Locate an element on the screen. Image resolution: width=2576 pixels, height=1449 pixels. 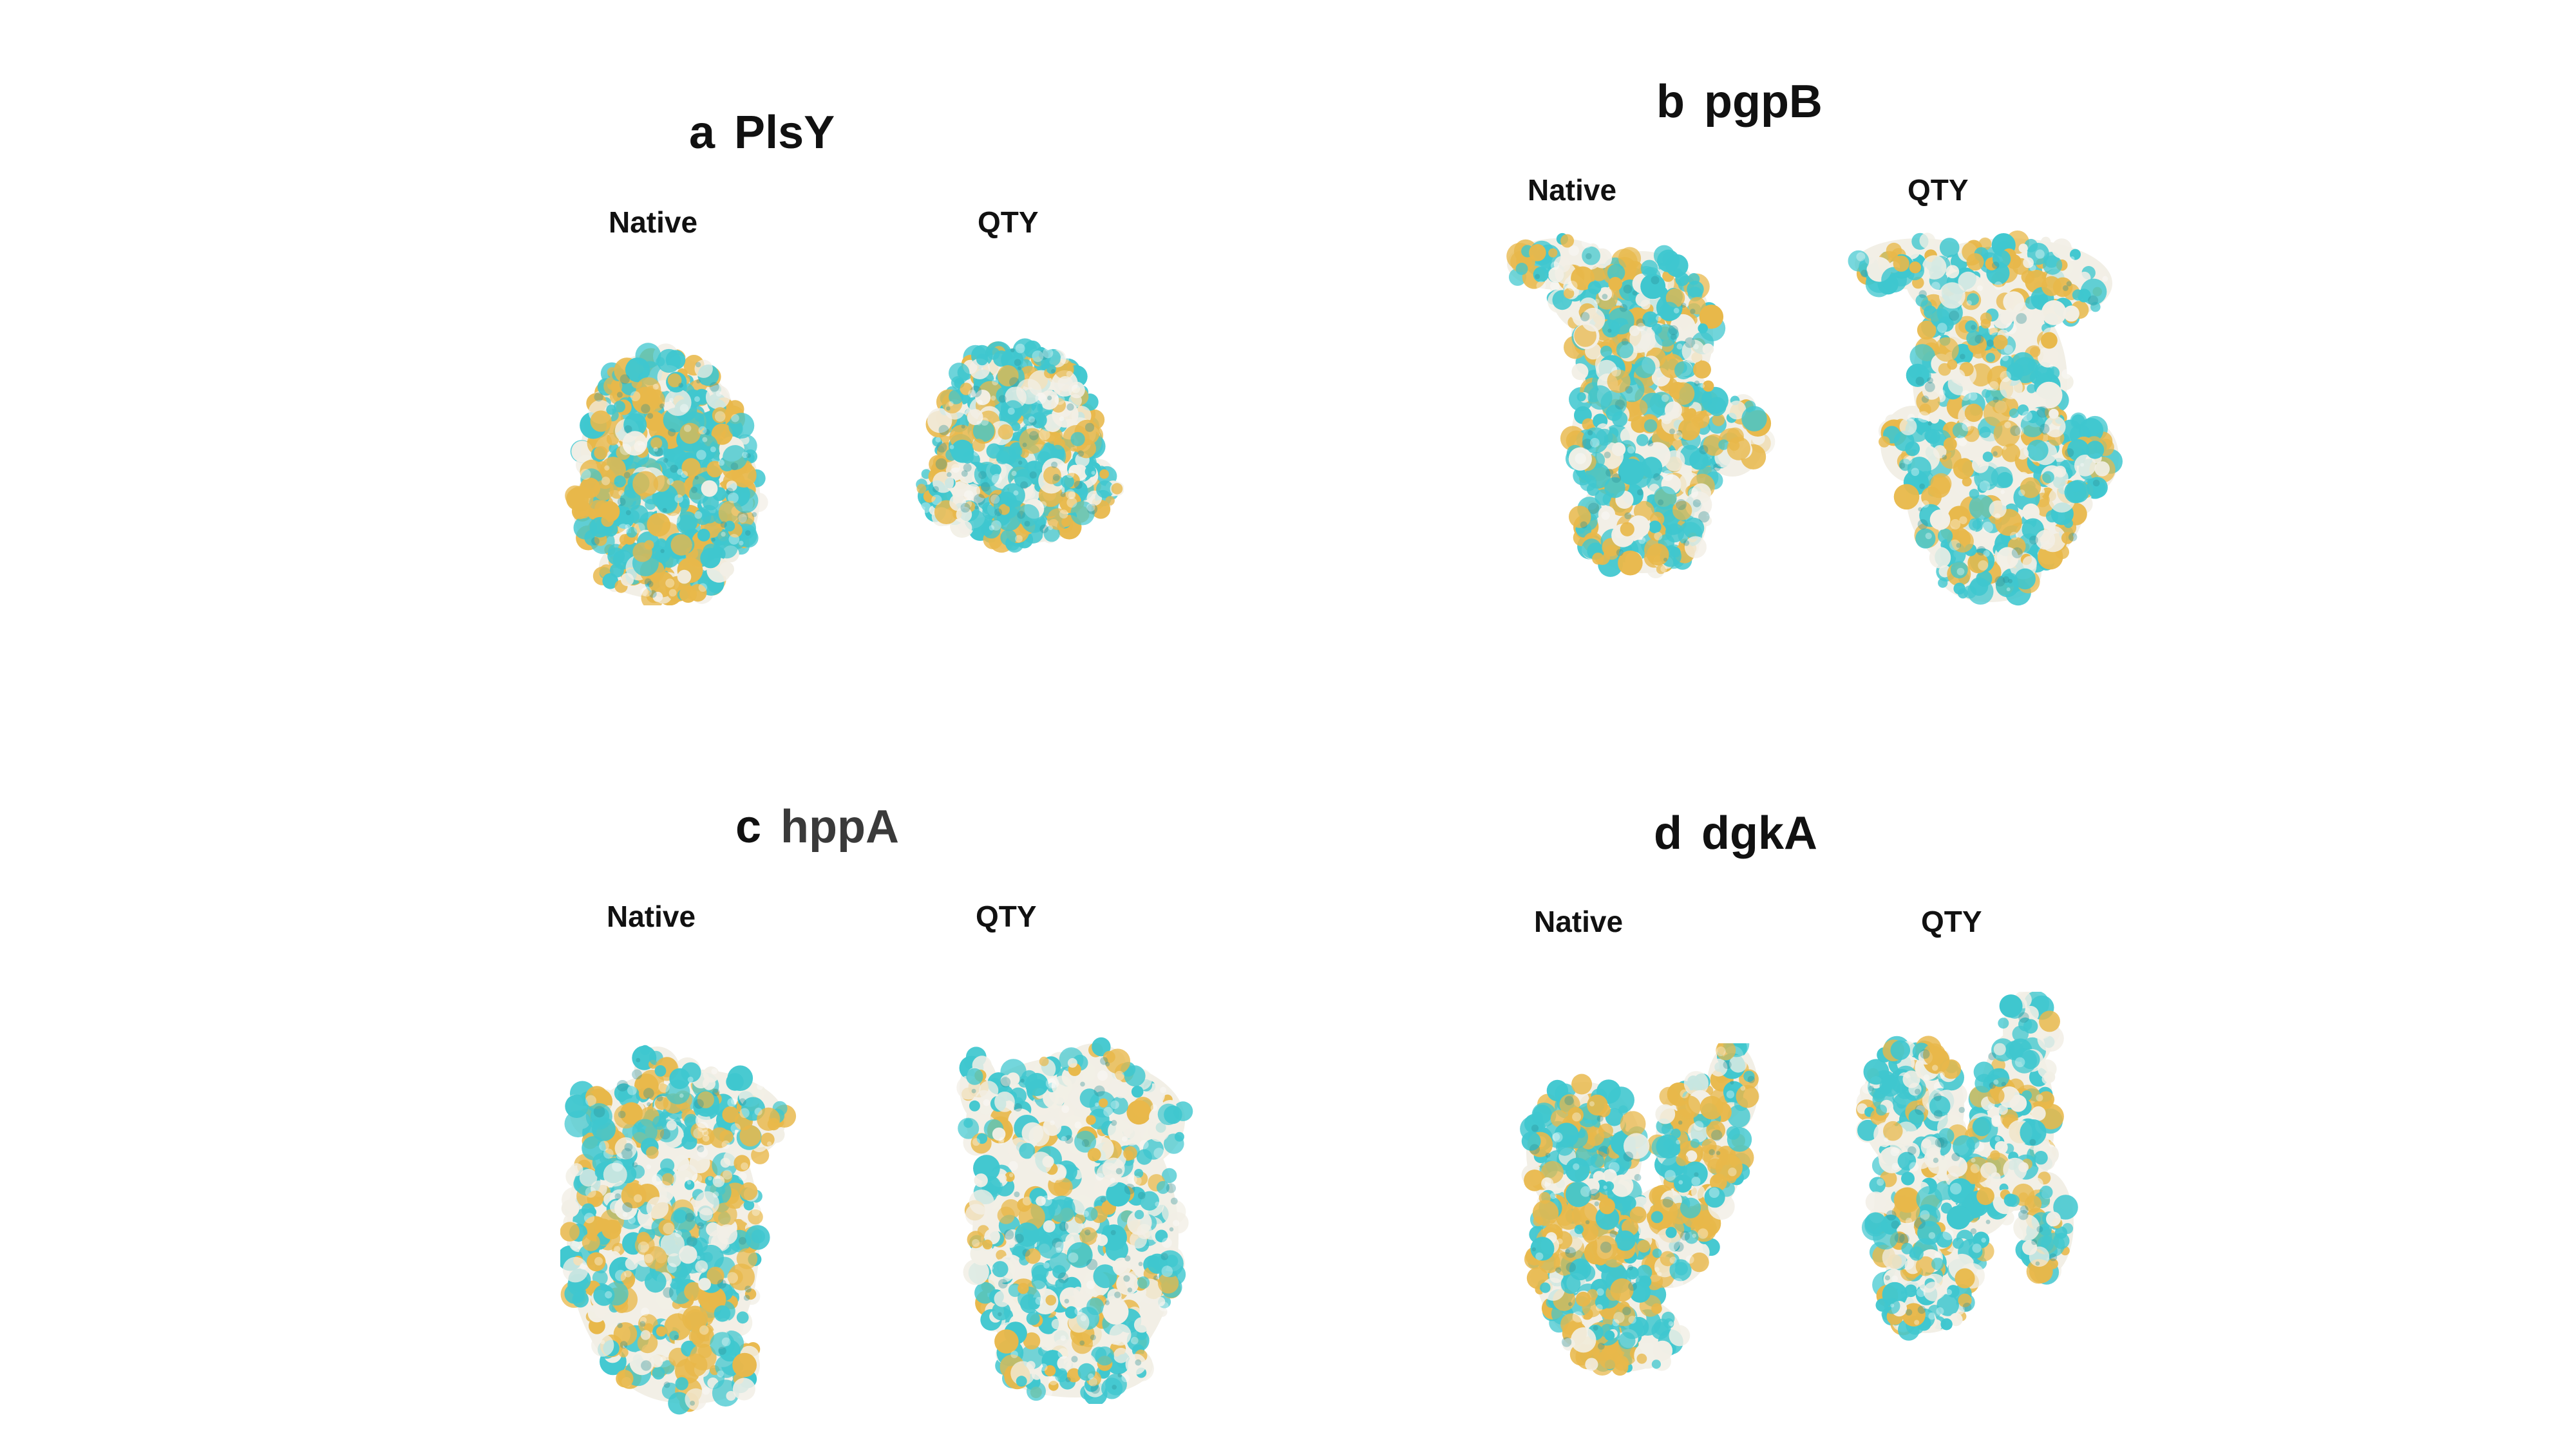
protein-surface-native-dgka is located at coordinates (1640, 1209).